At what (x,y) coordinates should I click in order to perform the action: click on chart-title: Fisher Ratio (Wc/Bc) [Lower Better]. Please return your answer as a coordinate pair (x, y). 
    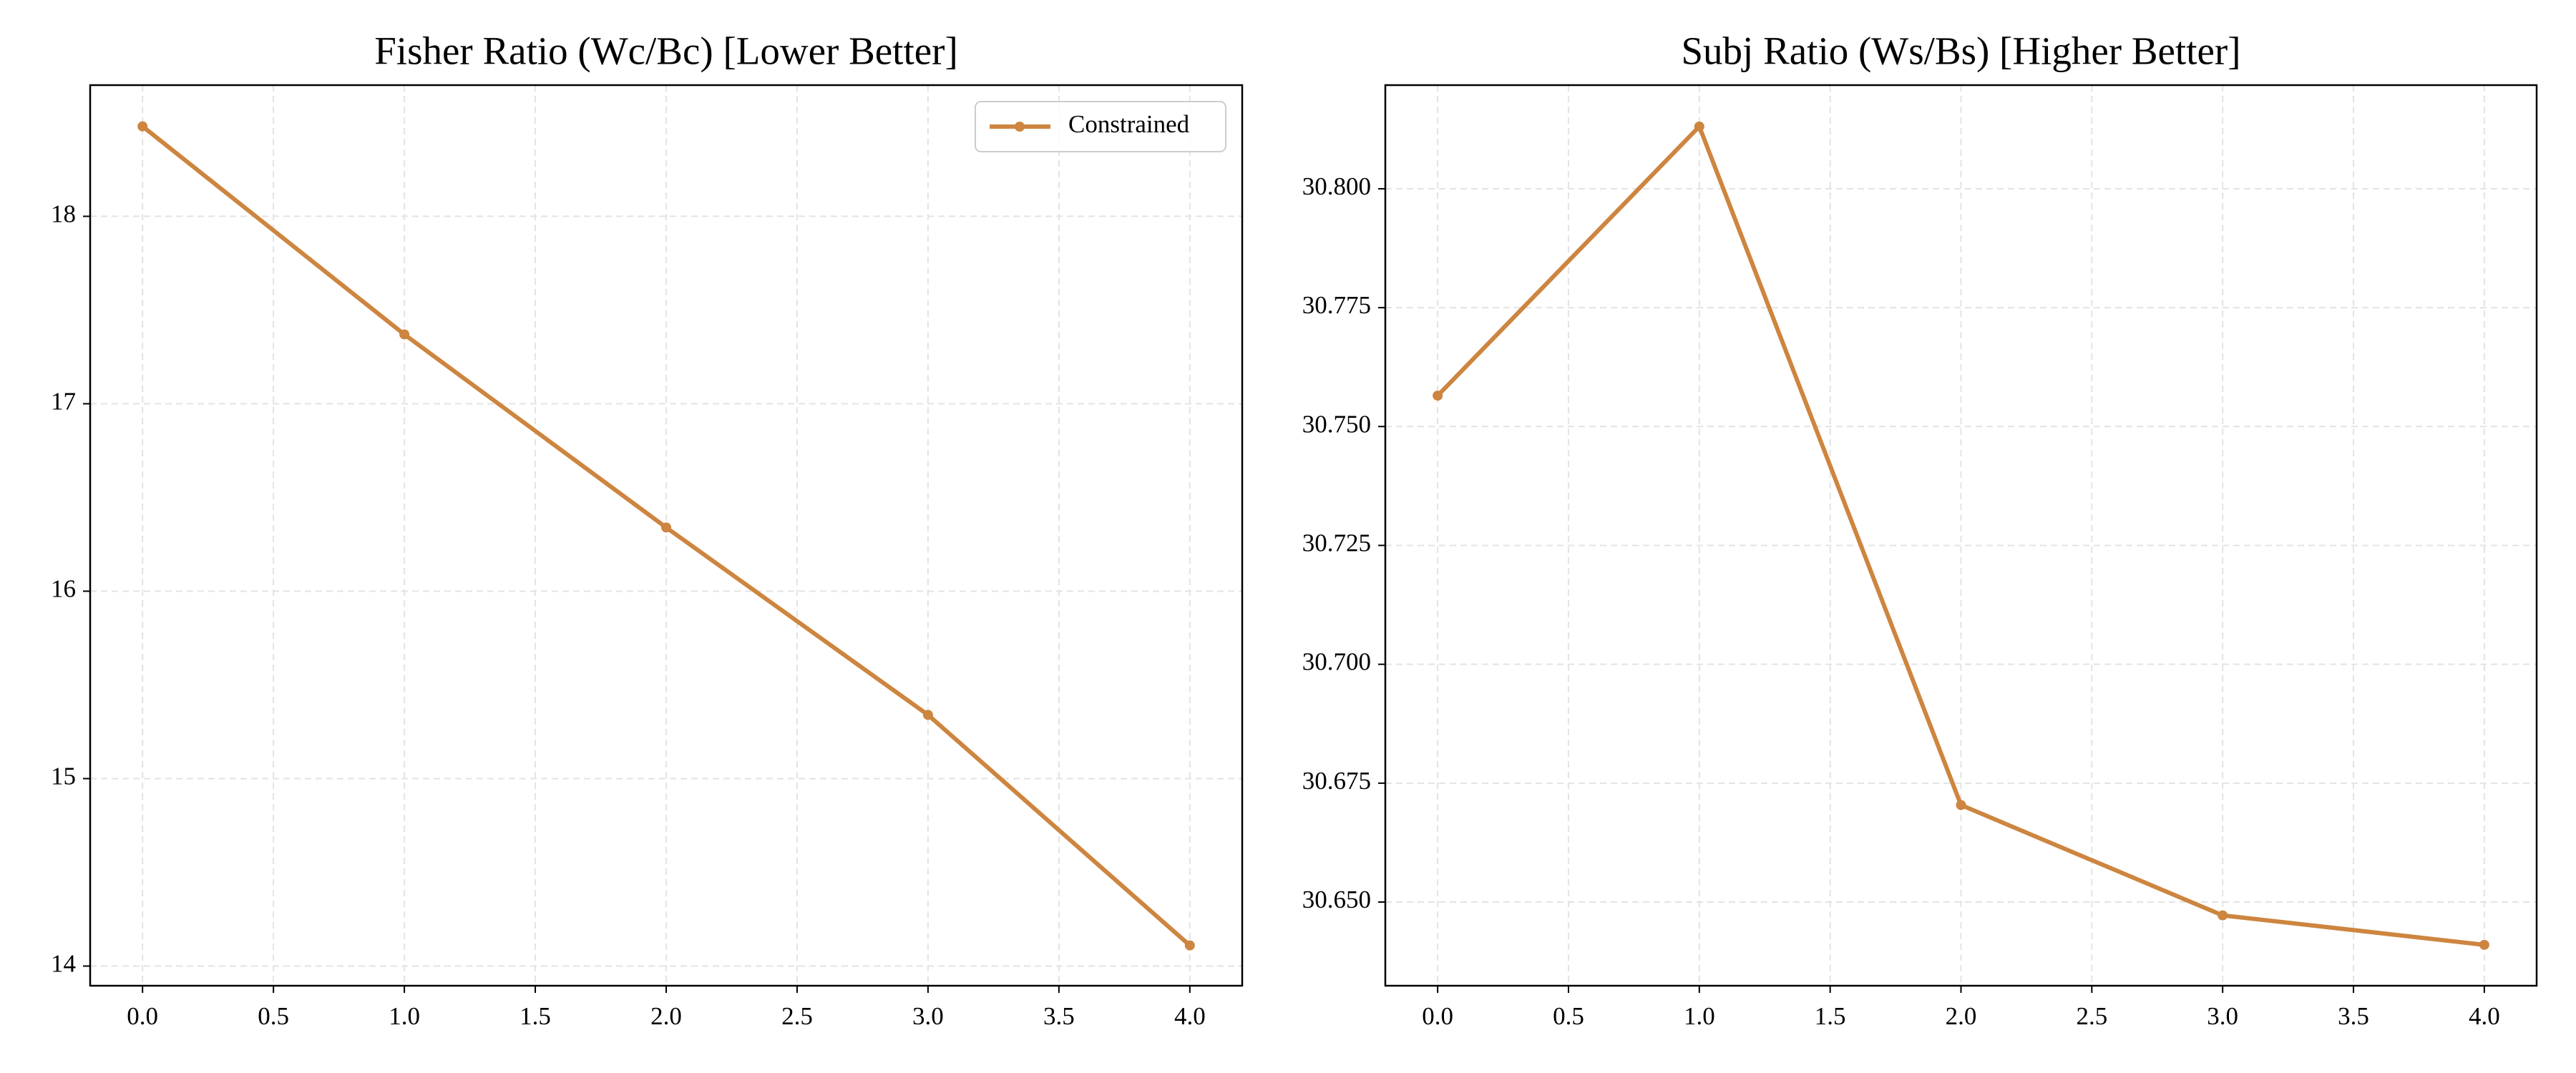
    Looking at the image, I should click on (666, 51).